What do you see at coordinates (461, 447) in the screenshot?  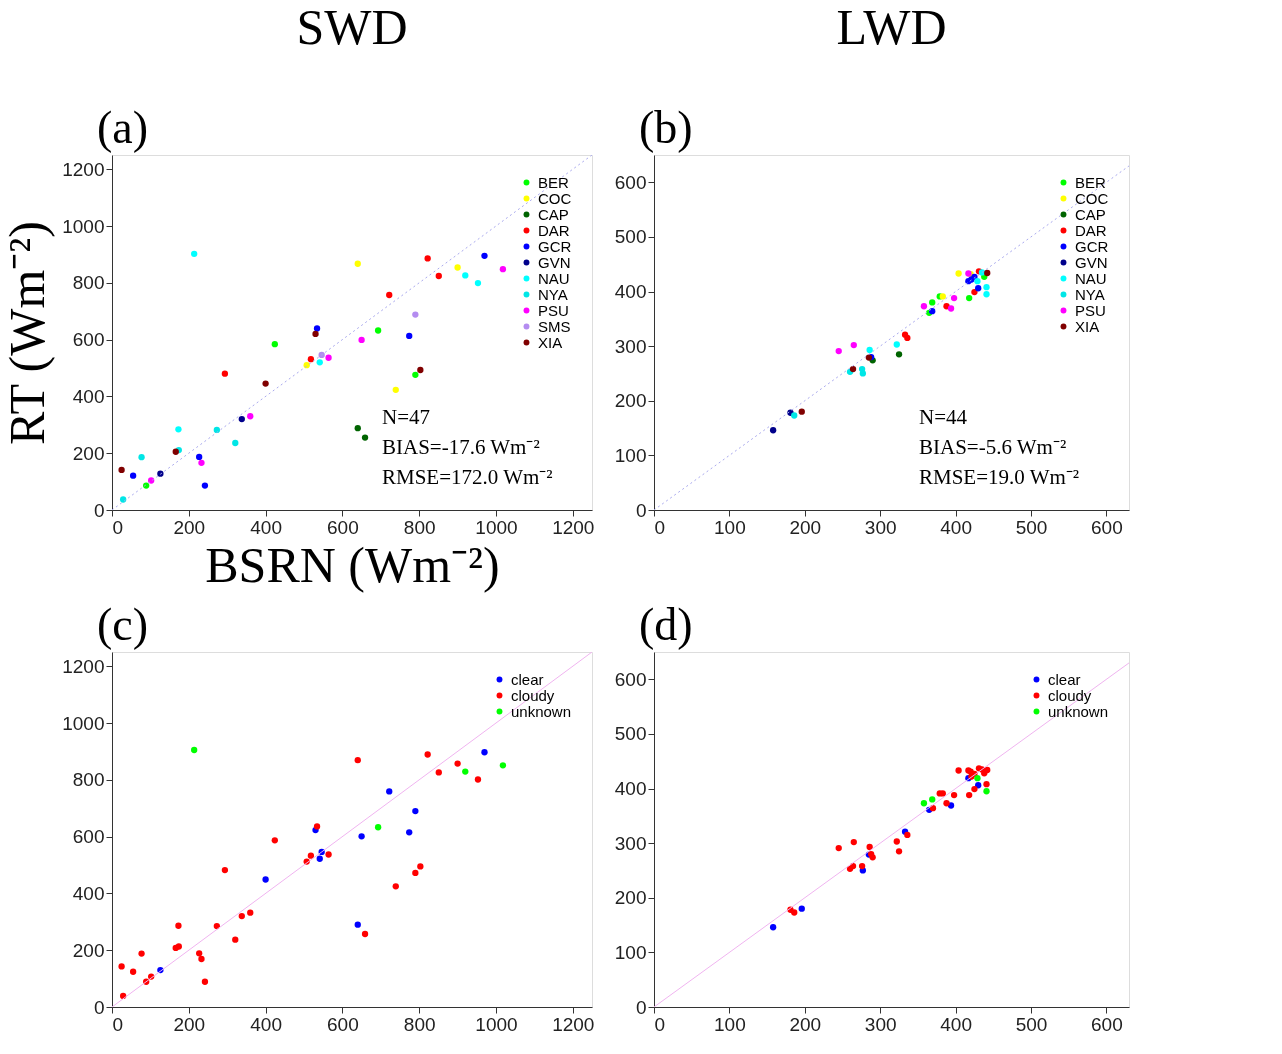 I see `annotation: BIAS=-17.6 Wm⁻²` at bounding box center [461, 447].